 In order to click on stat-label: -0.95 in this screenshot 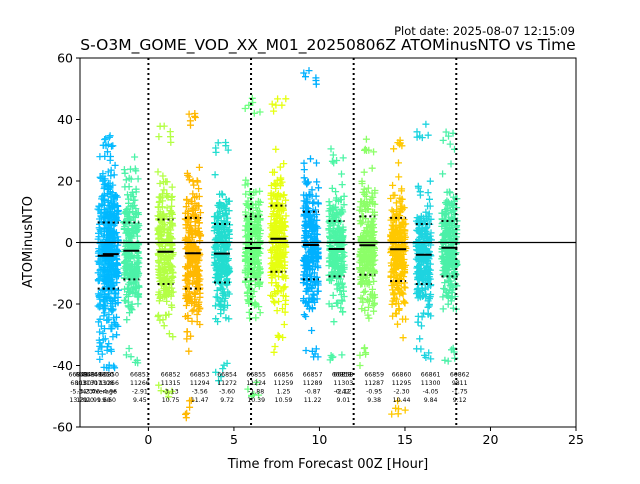, I will do `click(374, 391)`.